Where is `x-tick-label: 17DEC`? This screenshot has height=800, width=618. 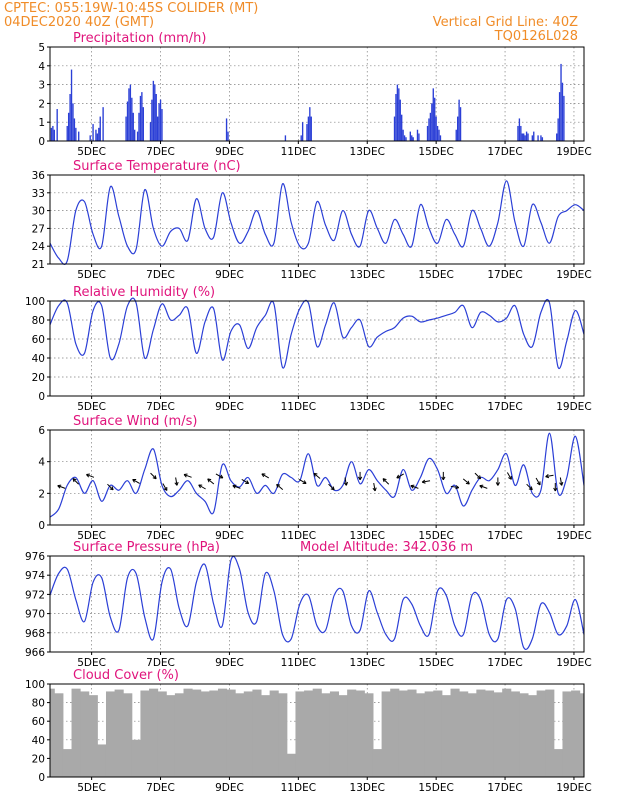 x-tick-label: 17DEC is located at coordinates (504, 407).